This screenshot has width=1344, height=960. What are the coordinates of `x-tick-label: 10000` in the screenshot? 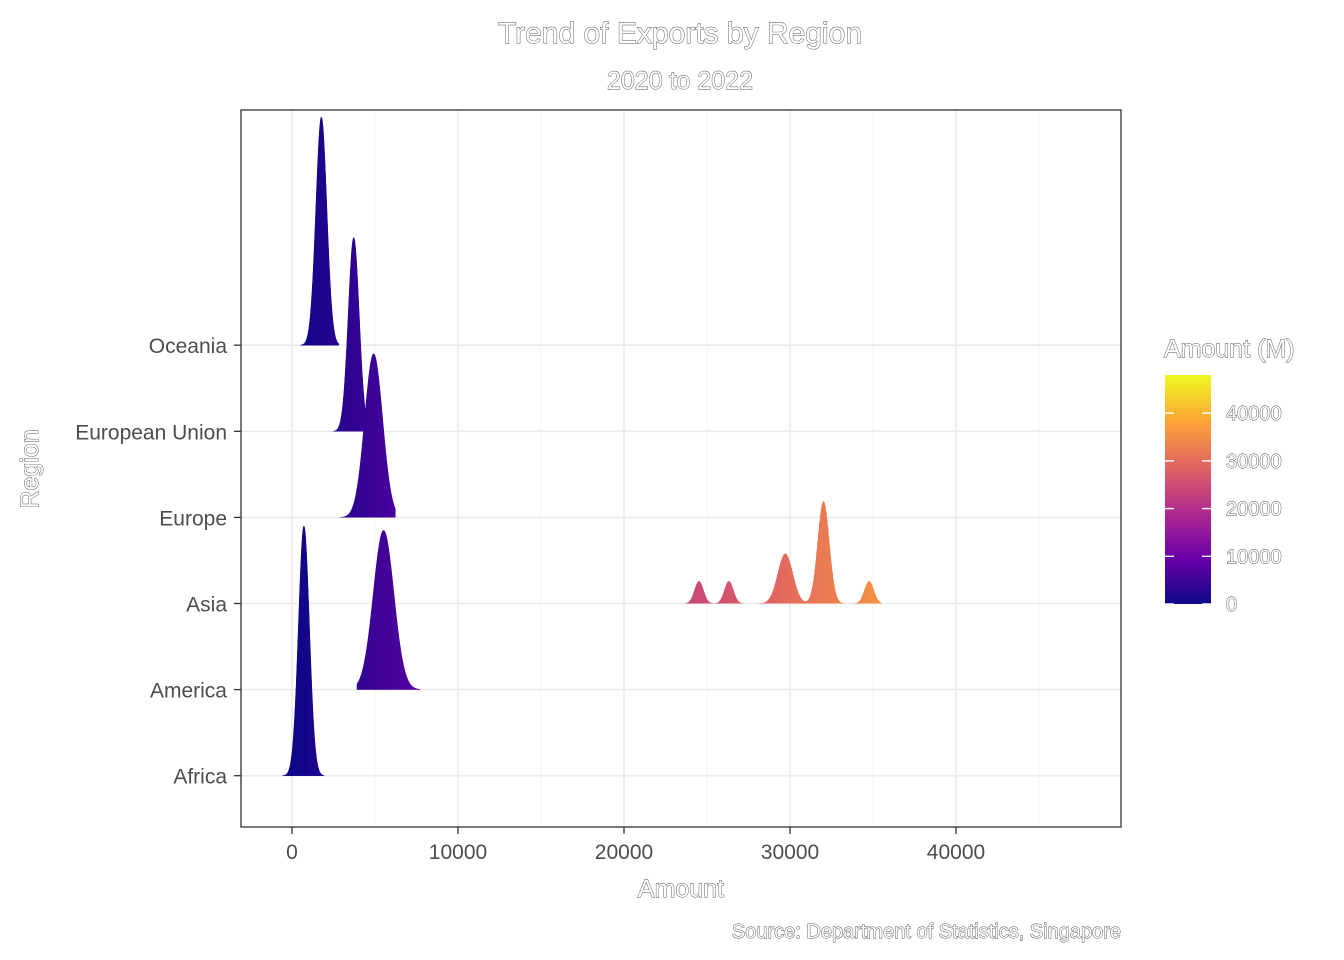 It's located at (458, 852).